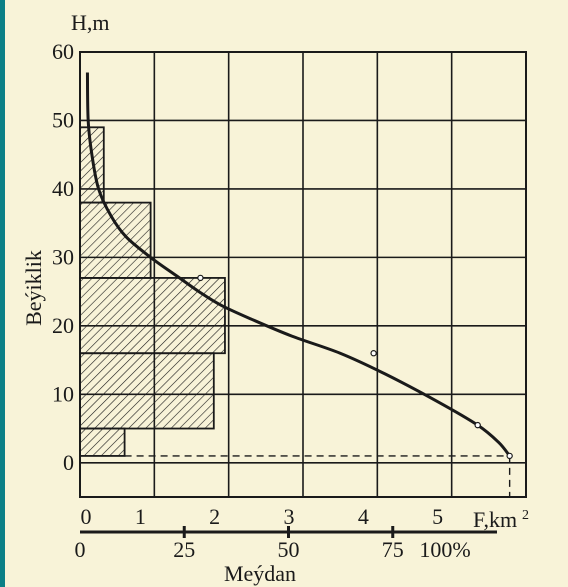  Describe the element at coordinates (273, 544) in the screenshot. I see `percent-scale: 0 25 50 75 100%` at that location.